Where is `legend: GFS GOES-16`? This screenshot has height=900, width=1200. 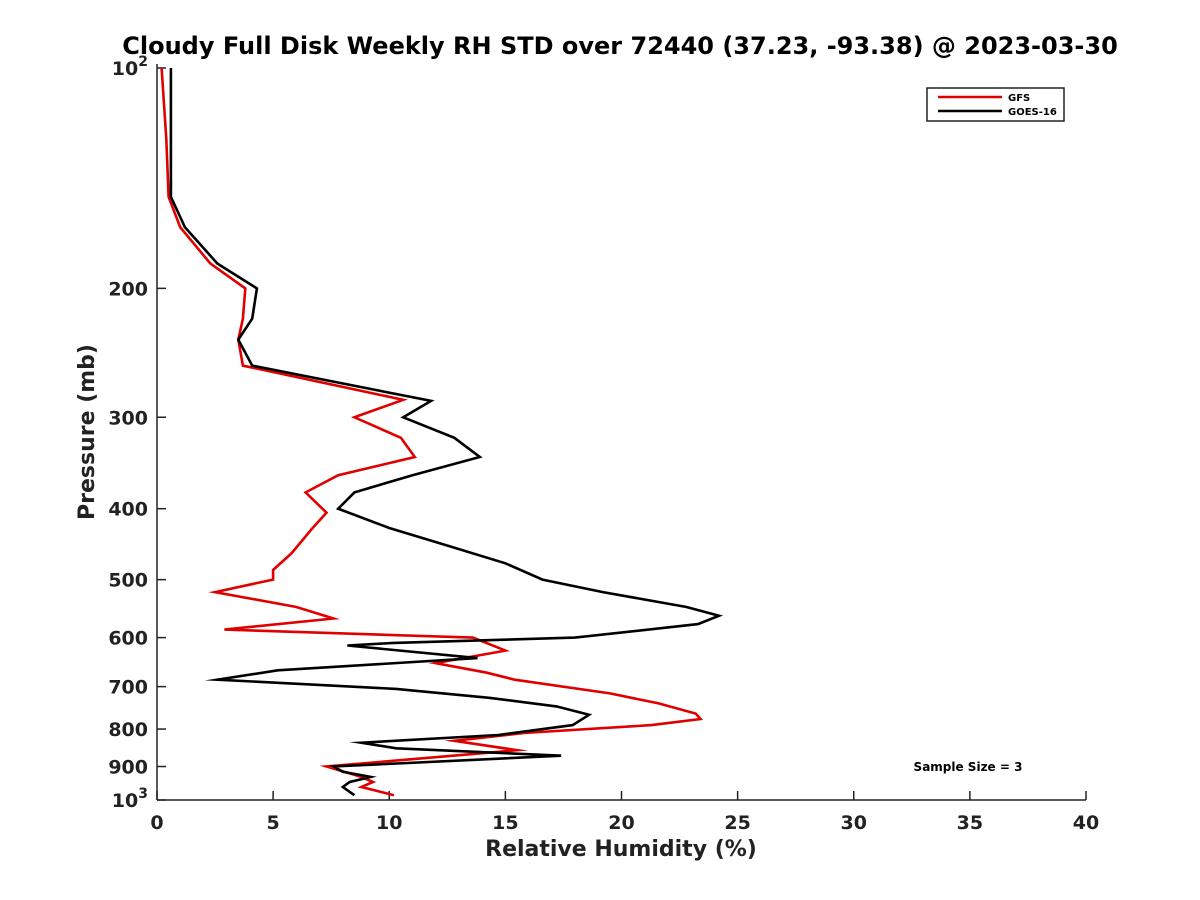
legend: GFS GOES-16 is located at coordinates (995, 104).